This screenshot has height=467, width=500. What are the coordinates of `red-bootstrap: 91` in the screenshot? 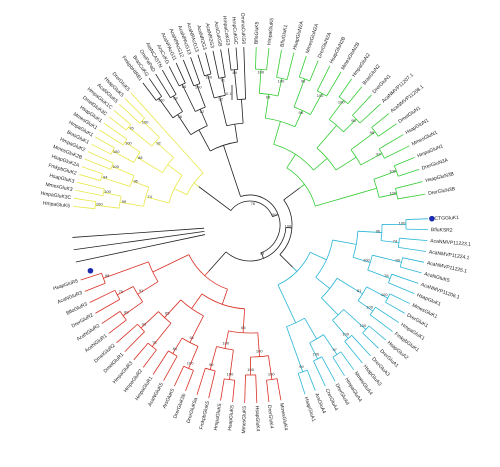 It's located at (191, 337).